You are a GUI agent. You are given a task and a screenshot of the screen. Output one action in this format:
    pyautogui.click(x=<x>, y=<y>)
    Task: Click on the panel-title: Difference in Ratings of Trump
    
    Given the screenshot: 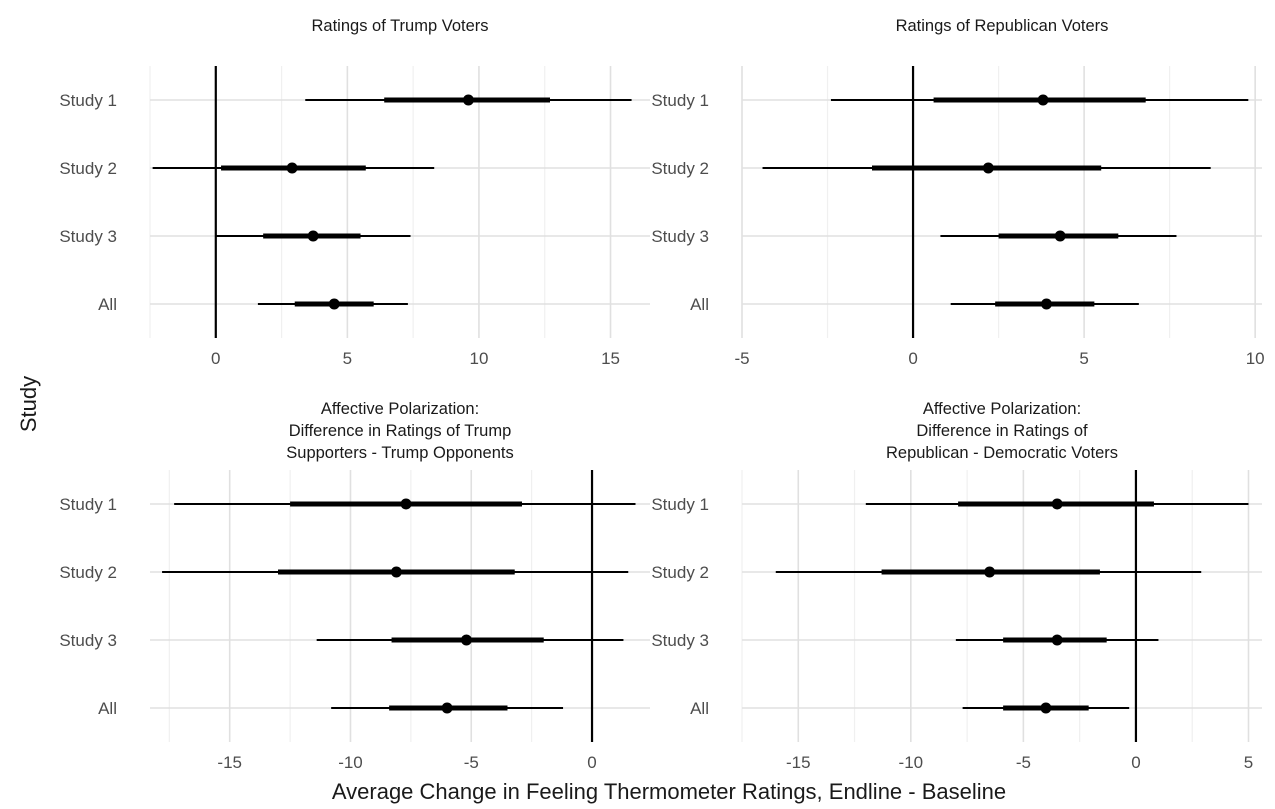 What is the action you would take?
    pyautogui.click(x=400, y=431)
    